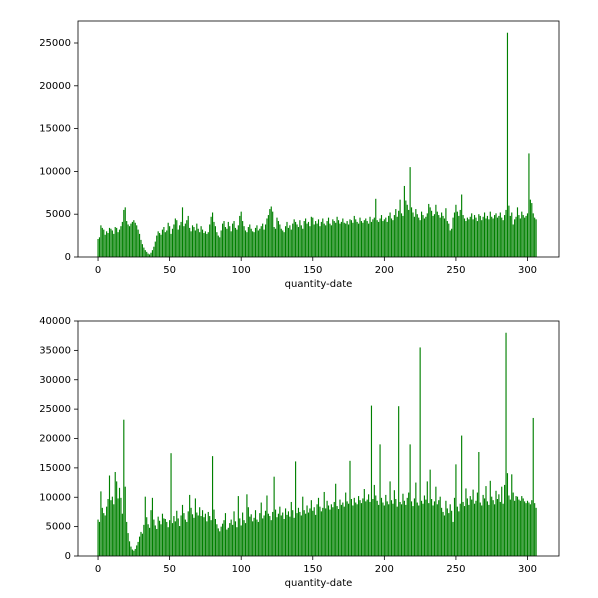  Describe the element at coordinates (55, 439) in the screenshot. I see `y-tick-label: 20000` at that location.